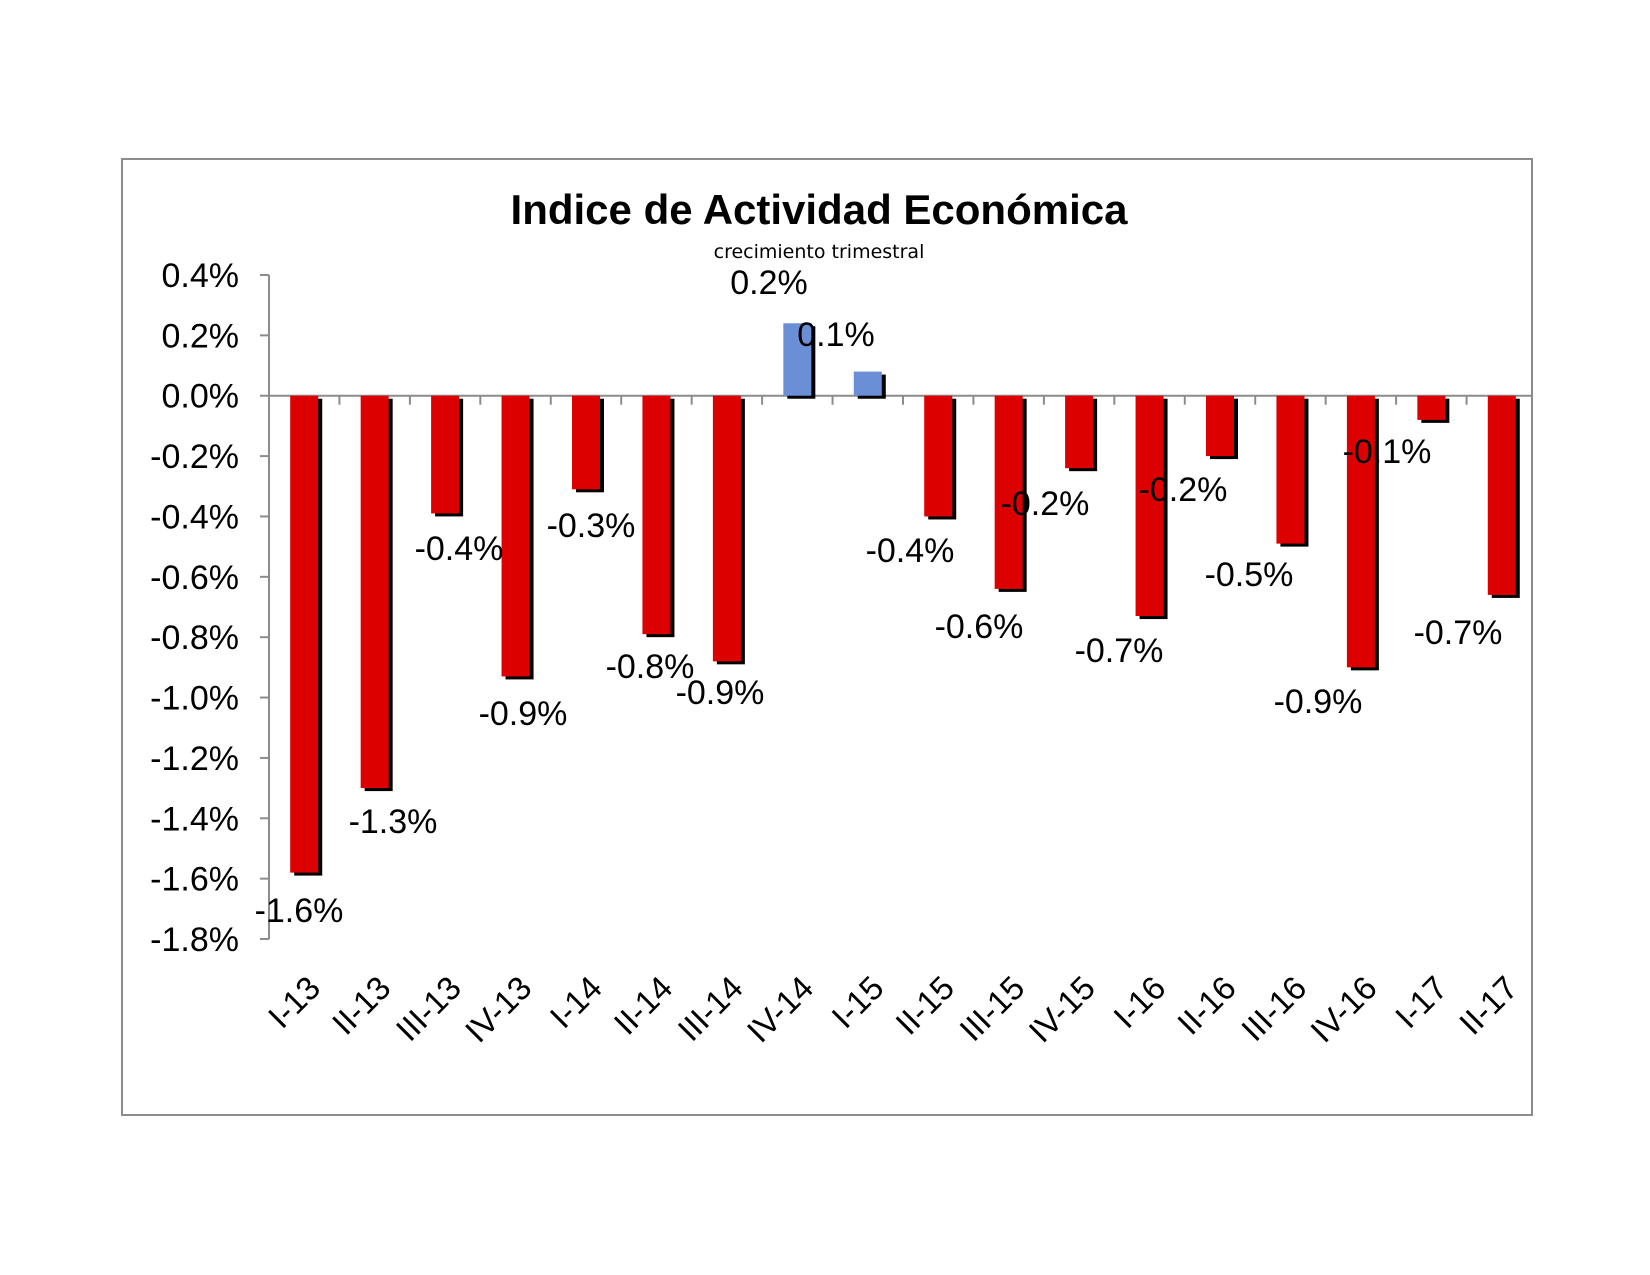  I want to click on data-label: 0.2%, so click(769, 283).